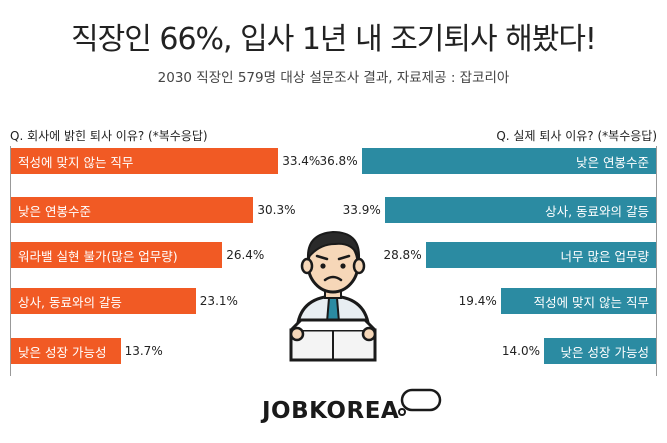  I want to click on right-bar: 낮은 성장 가능성, so click(600, 351).